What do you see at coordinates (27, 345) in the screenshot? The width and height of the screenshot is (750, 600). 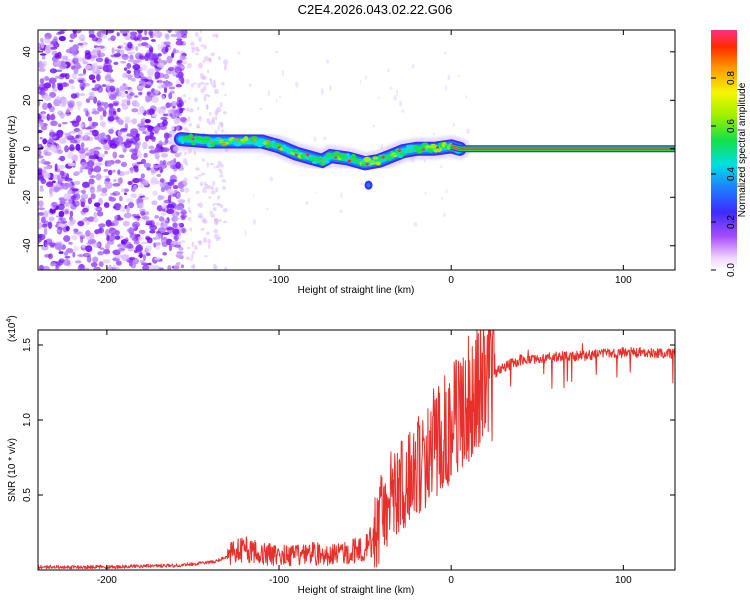 I see `snr-y-tick-label: 1.5` at bounding box center [27, 345].